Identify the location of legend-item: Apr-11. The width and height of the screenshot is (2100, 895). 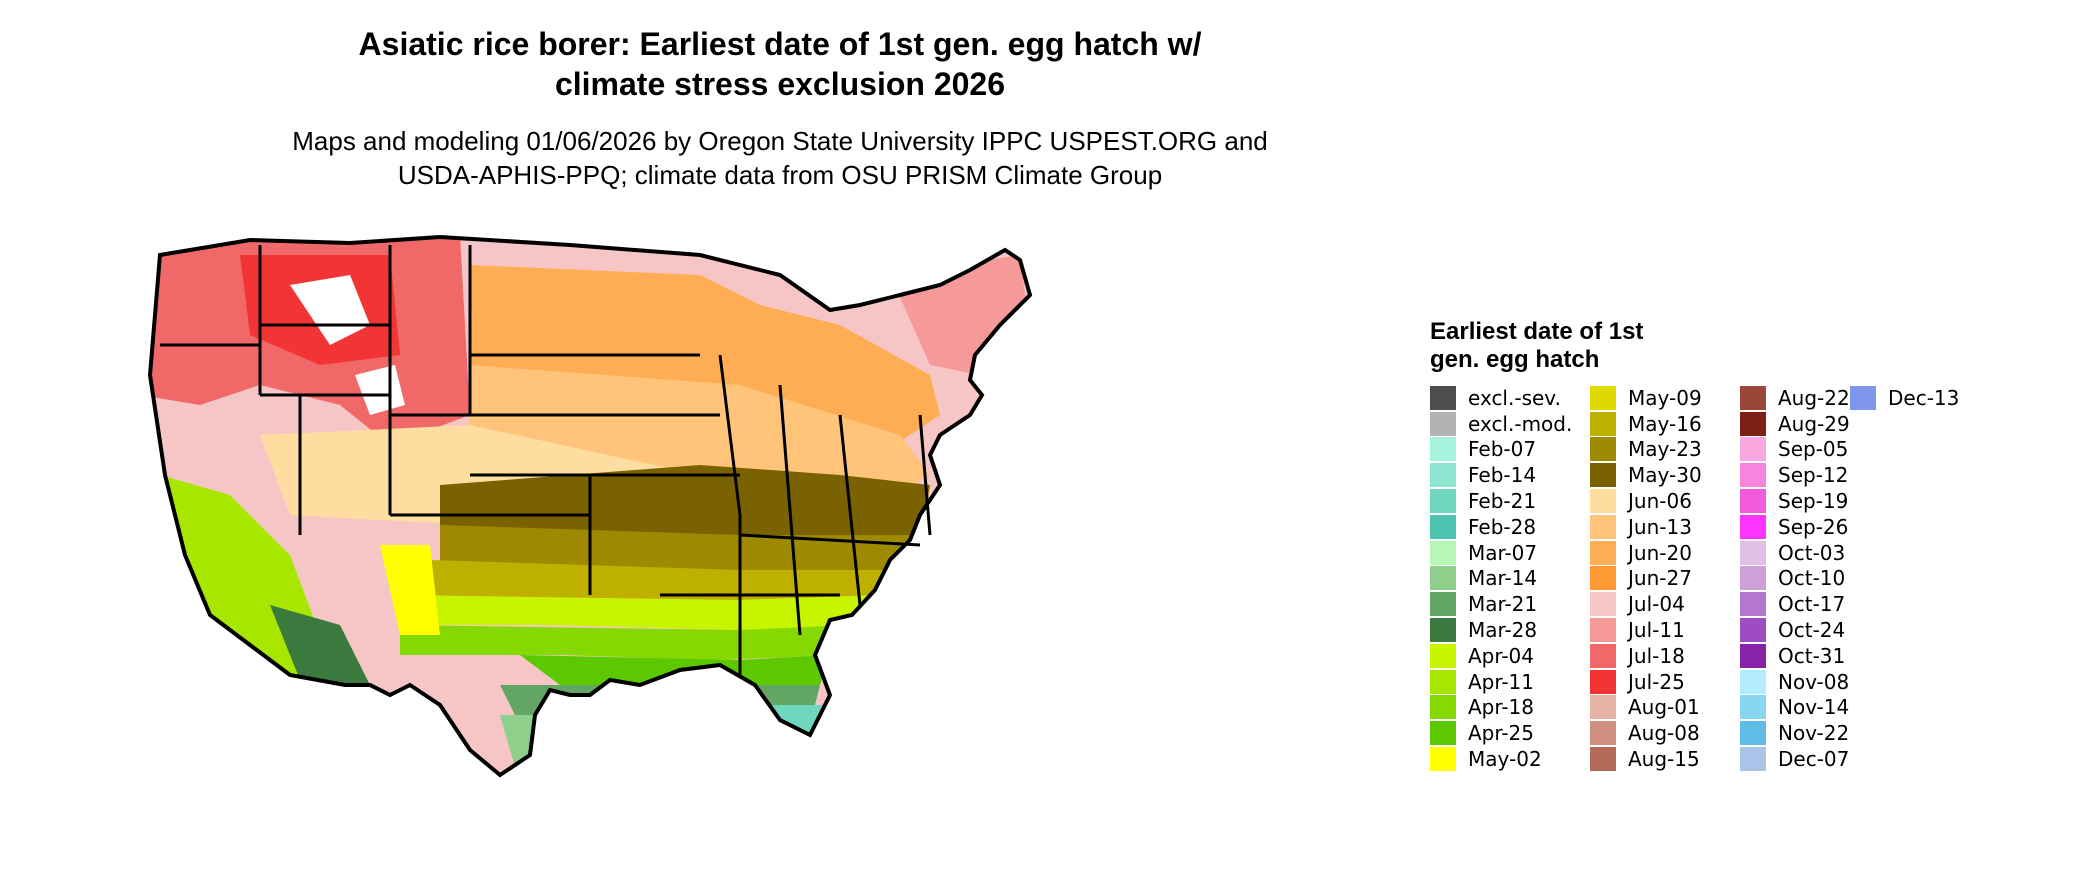
(1501, 682).